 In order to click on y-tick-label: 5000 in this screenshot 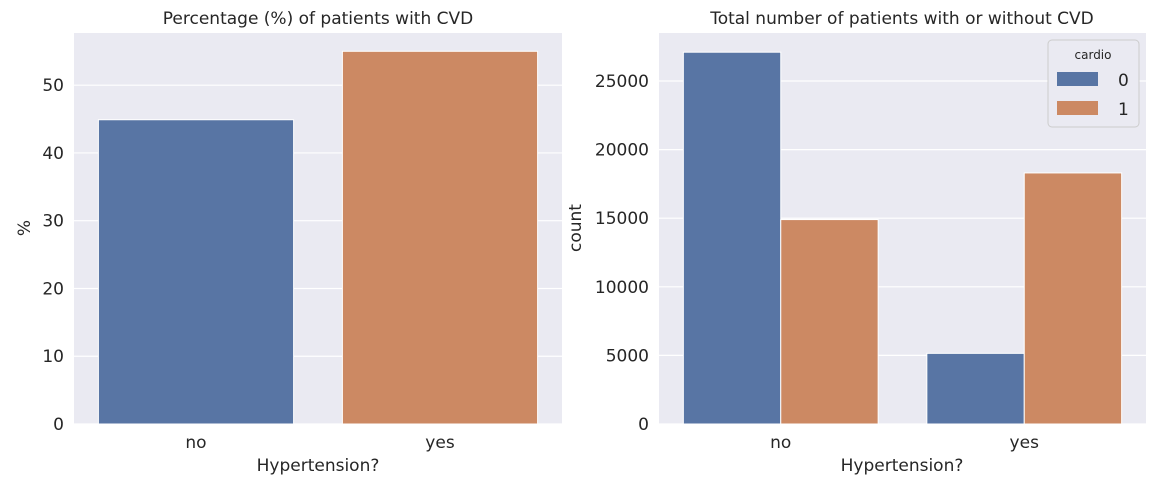, I will do `click(627, 356)`.